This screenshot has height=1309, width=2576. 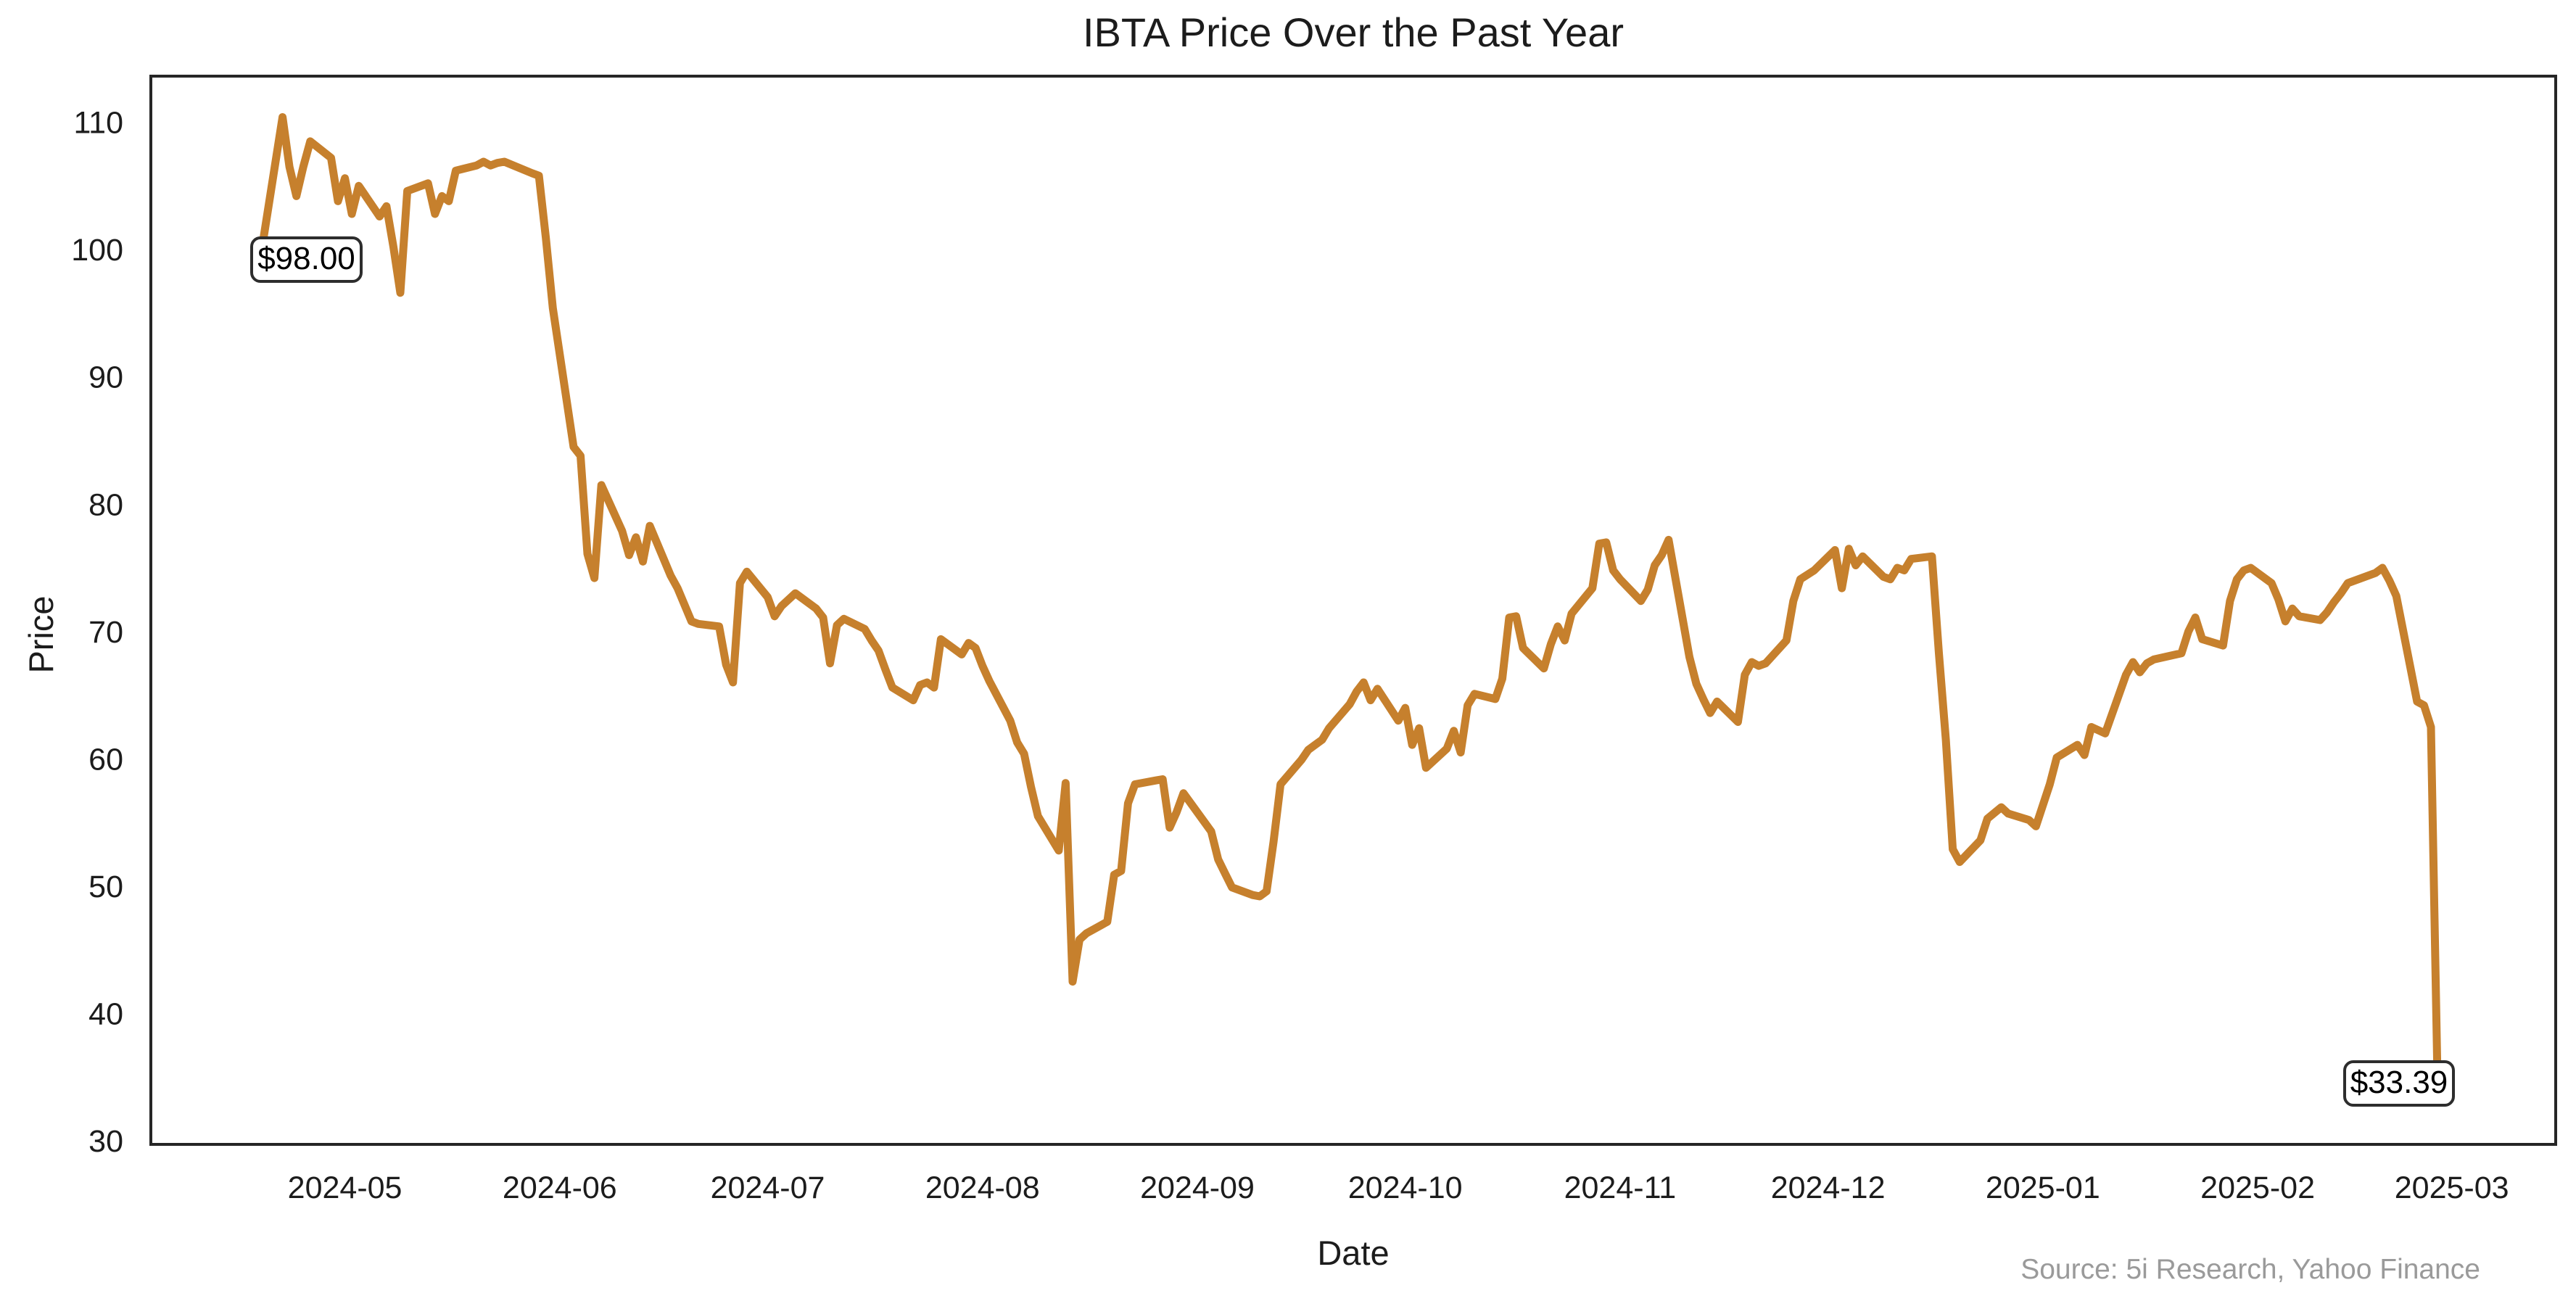 What do you see at coordinates (2257, 1187) in the screenshot?
I see `x-tick-label: 2025-02` at bounding box center [2257, 1187].